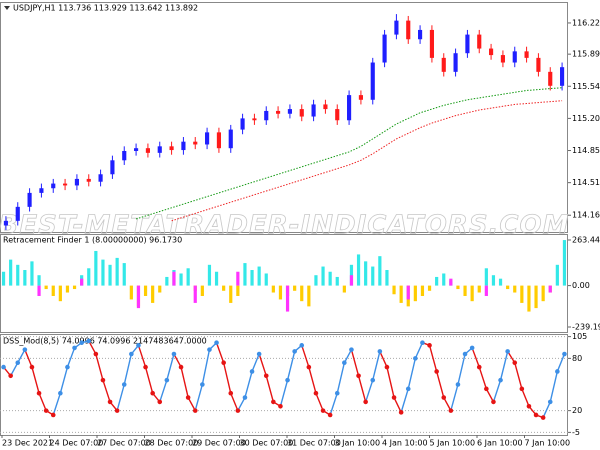 Image resolution: width=600 pixels, height=450 pixels. I want to click on time-label: 7 Jan 10:00, so click(548, 443).